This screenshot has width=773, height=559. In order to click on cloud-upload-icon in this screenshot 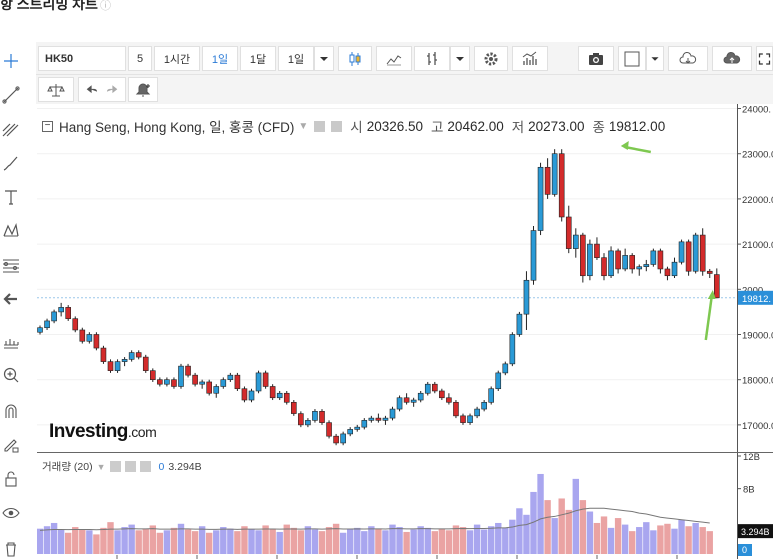, I will do `click(732, 58)`.